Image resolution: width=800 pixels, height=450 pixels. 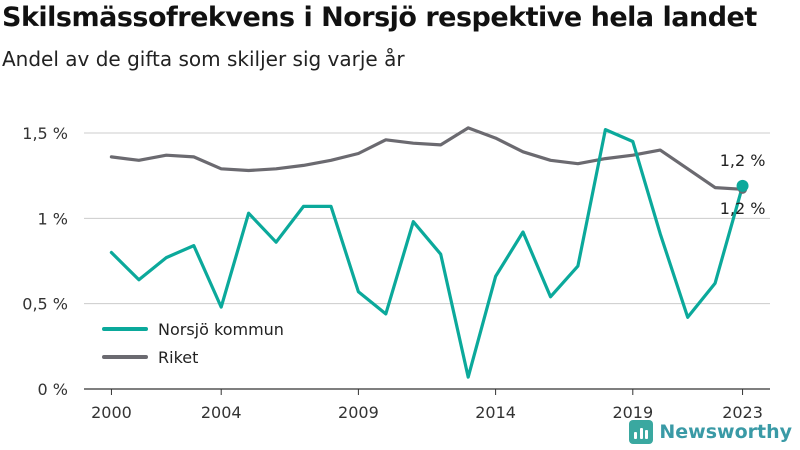 What do you see at coordinates (53, 218) in the screenshot?
I see `y-tick-label: 1 %` at bounding box center [53, 218].